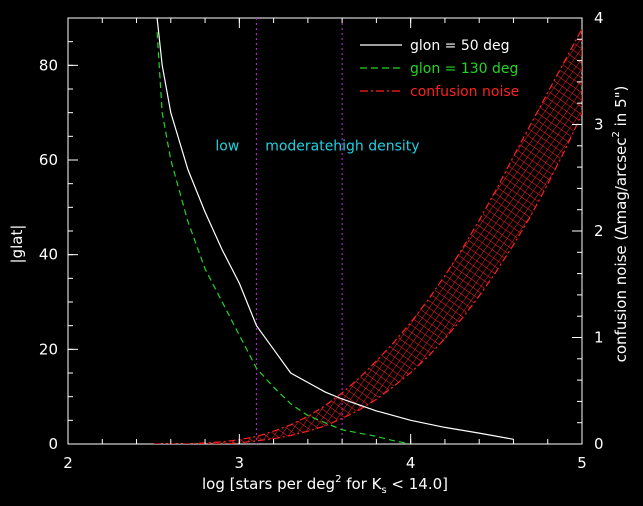 The image size is (643, 506). Describe the element at coordinates (417, 484) in the screenshot. I see `x-label-post: < 14.0]` at that location.